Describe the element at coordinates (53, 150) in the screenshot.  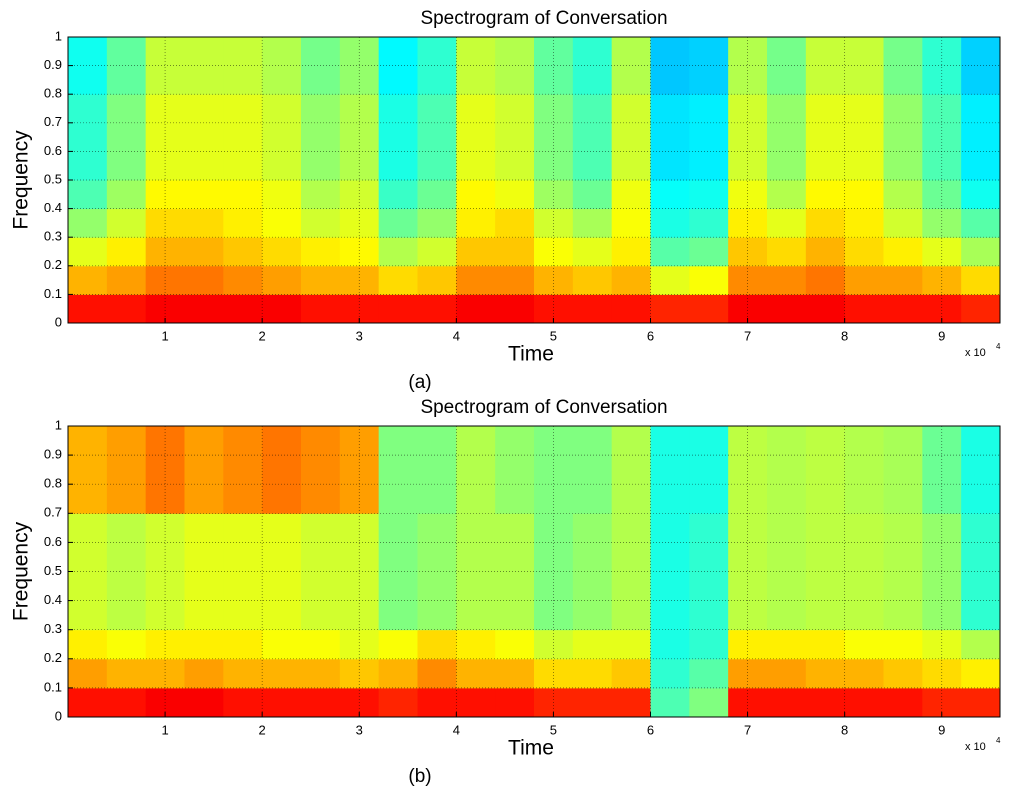
I see `y-tick-label: 0.6` at that location.